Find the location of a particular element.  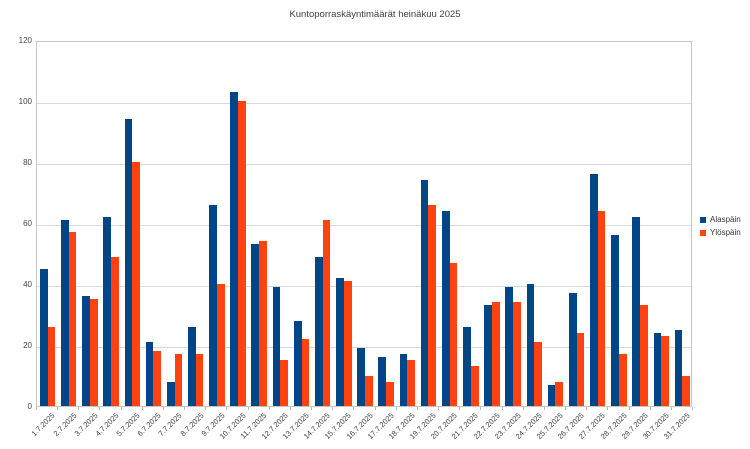

bar-ylöspäin-27.7.2025 is located at coordinates (601, 308).